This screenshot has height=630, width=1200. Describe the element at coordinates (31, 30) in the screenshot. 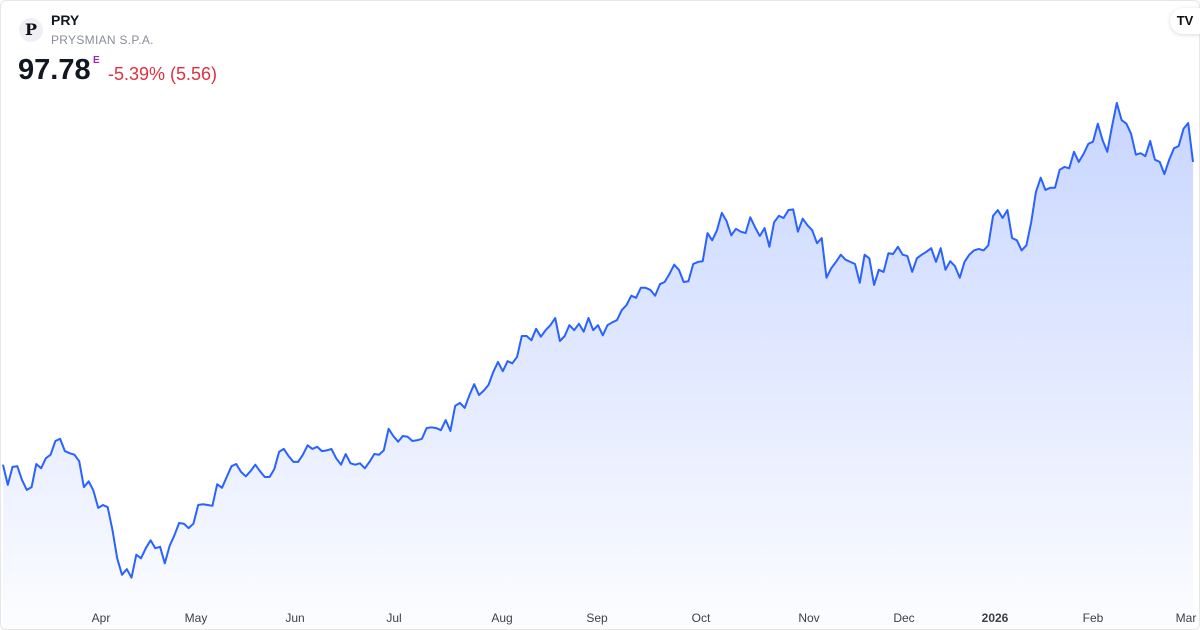

I see `company-logo: P` at that location.